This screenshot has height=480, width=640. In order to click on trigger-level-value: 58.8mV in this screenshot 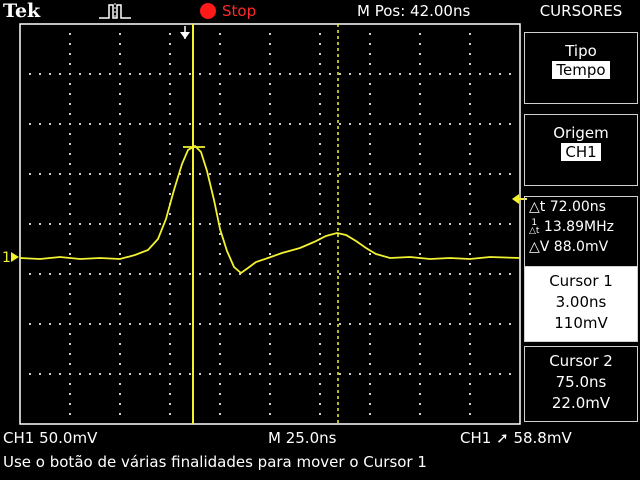, I will do `click(542, 438)`.